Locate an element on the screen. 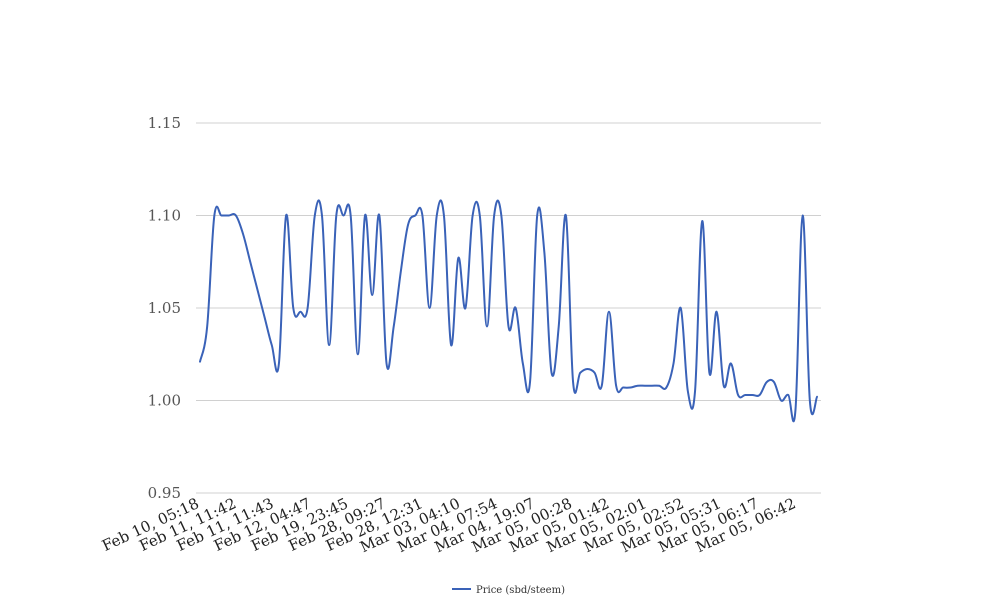  legend: Price (sbd/steem) is located at coordinates (508, 590).